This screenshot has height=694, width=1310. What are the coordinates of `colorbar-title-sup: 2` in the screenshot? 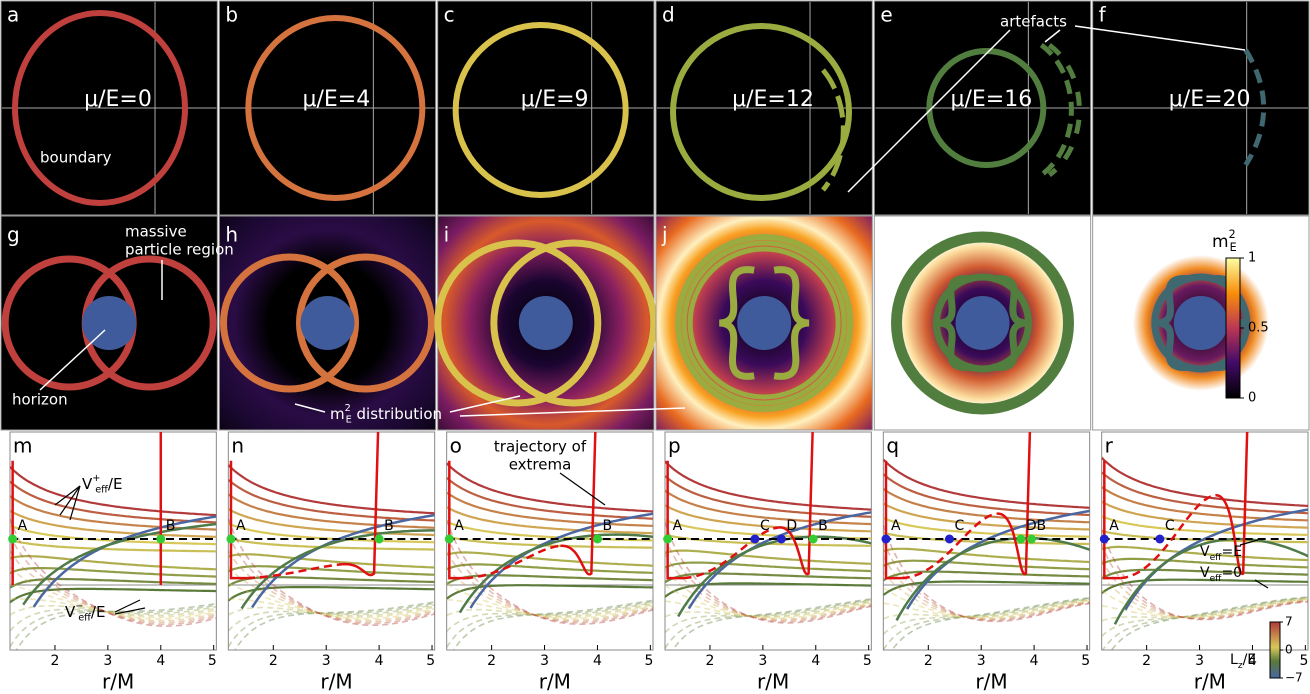 It's located at (1232, 234).